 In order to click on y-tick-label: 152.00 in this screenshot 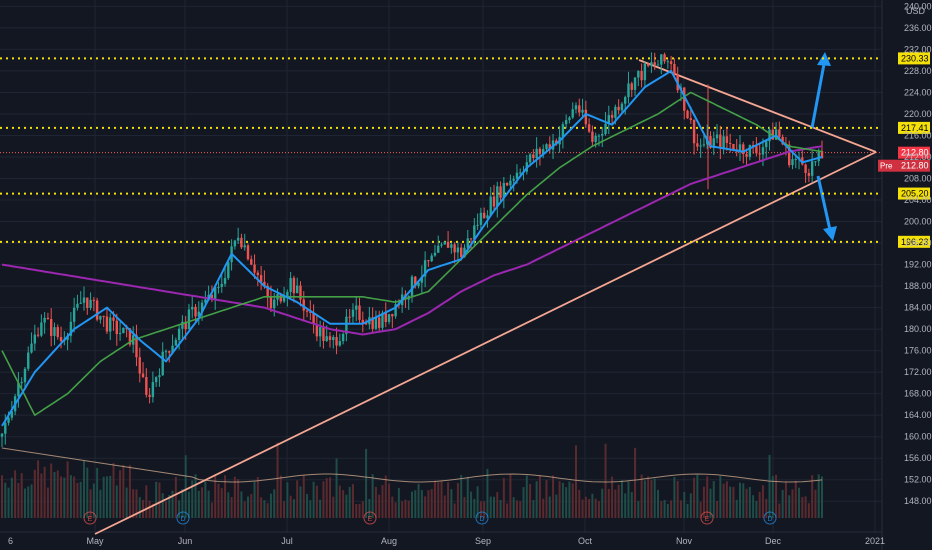, I will do `click(918, 480)`.